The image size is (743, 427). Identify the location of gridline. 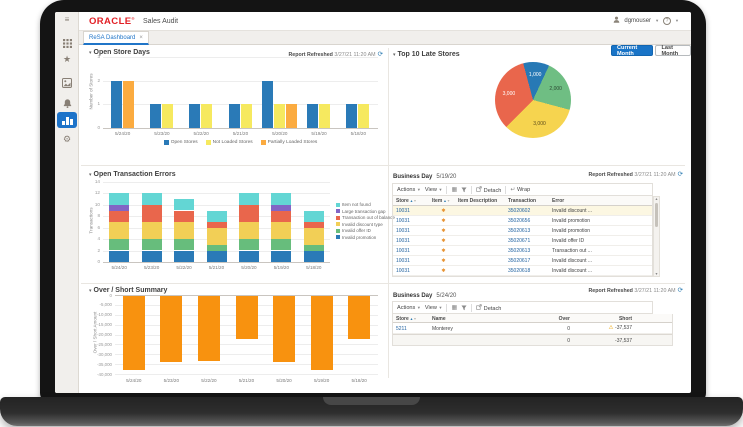
(246, 345).